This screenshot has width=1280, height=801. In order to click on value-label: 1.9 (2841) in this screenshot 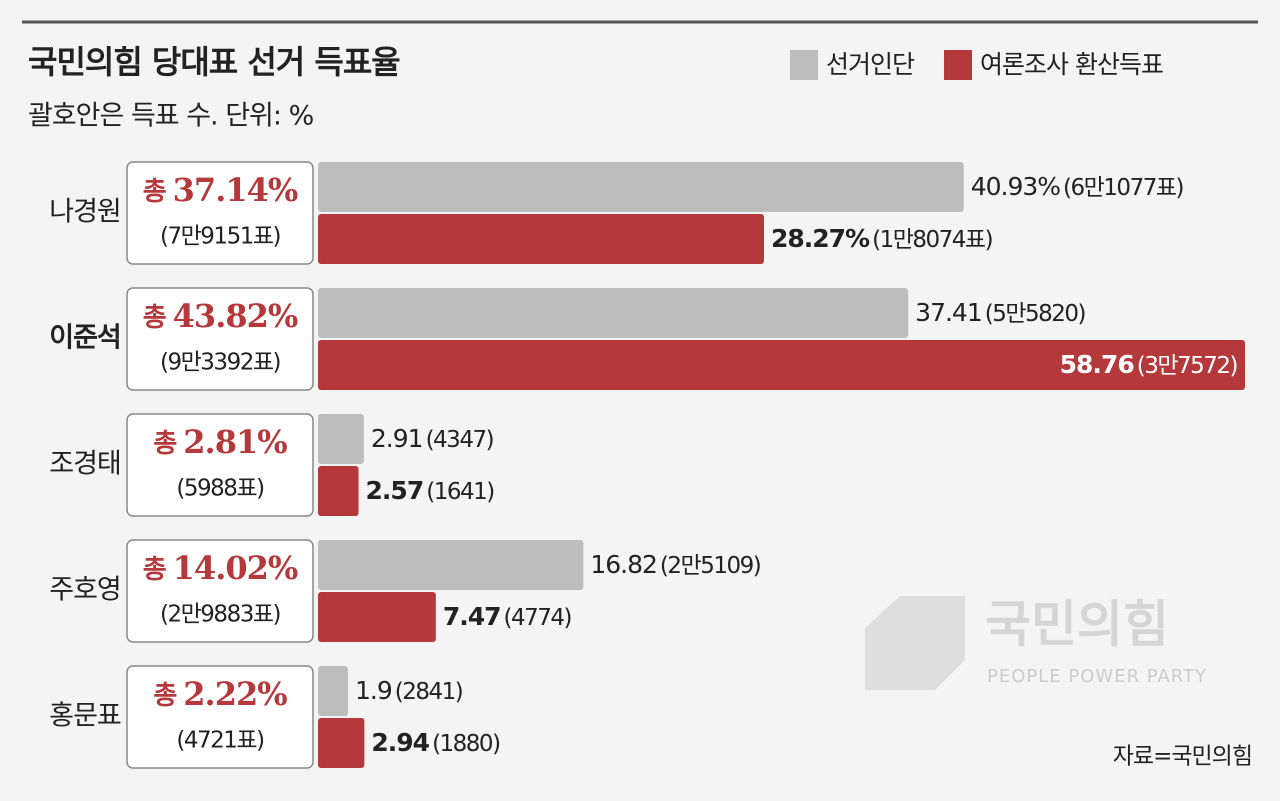, I will do `click(408, 690)`.